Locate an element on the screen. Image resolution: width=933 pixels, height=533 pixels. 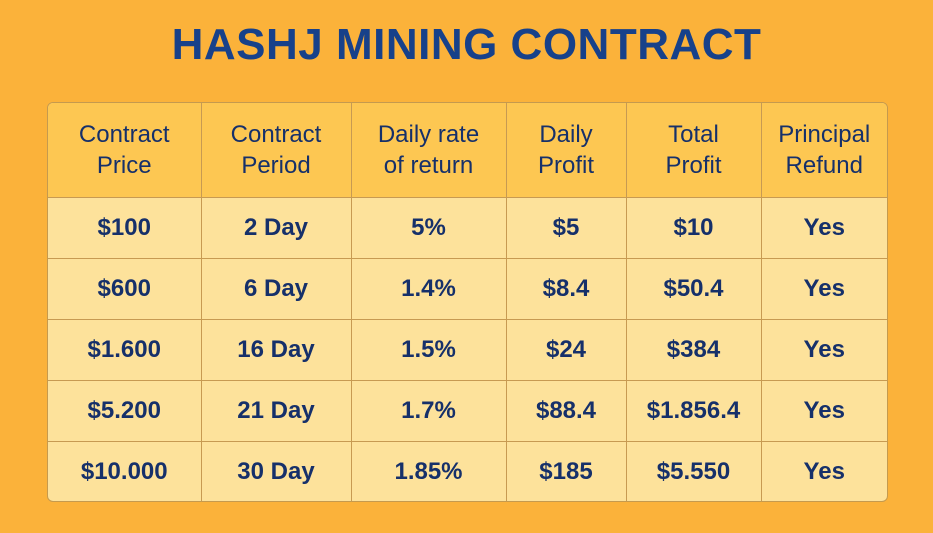
table-row: $10.000 30 Day 1.85% $185 $5.550 Yes is located at coordinates (467, 471).